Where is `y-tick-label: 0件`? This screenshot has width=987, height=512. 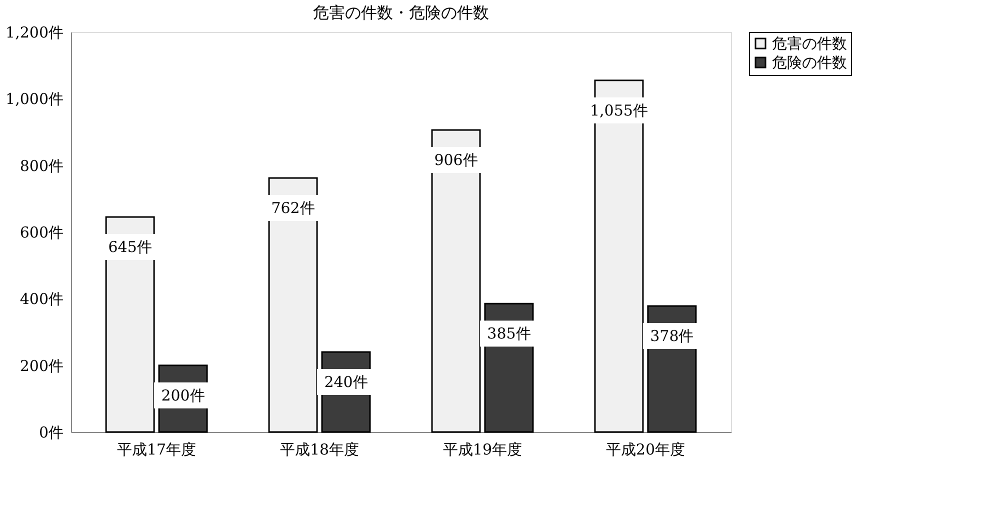
y-tick-label: 0件 is located at coordinates (51, 433).